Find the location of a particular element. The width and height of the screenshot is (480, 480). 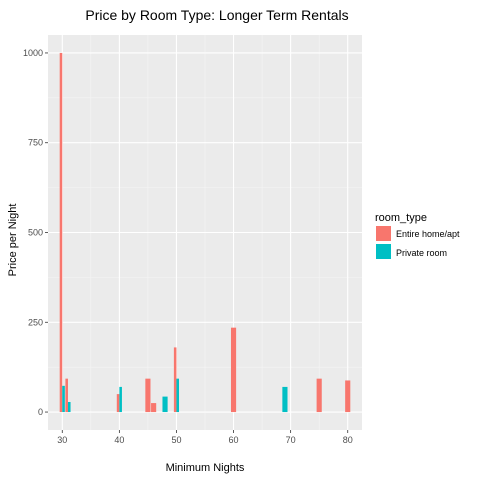

y-tick-label: 0 is located at coordinates (40, 412).